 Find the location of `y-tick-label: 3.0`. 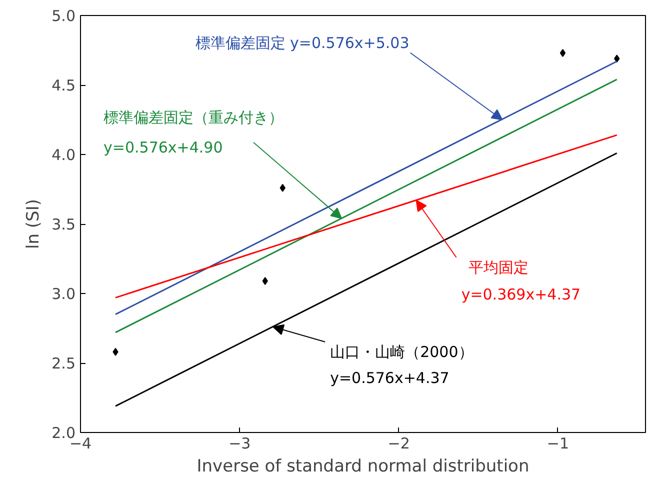

y-tick-label: 3.0 is located at coordinates (64, 294).